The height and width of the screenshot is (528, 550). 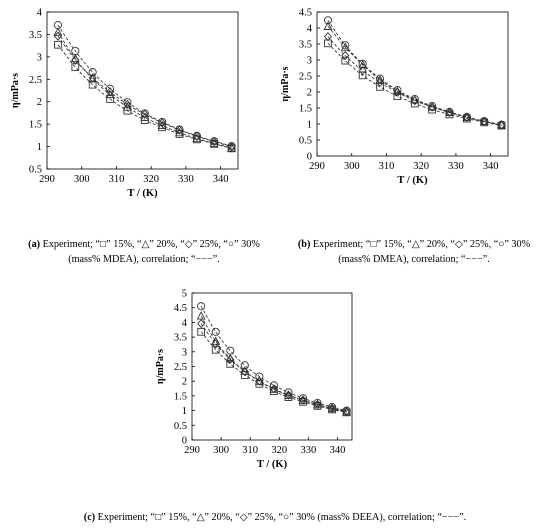 I want to click on y-tick-label-a-1: 1, so click(x=39, y=147).